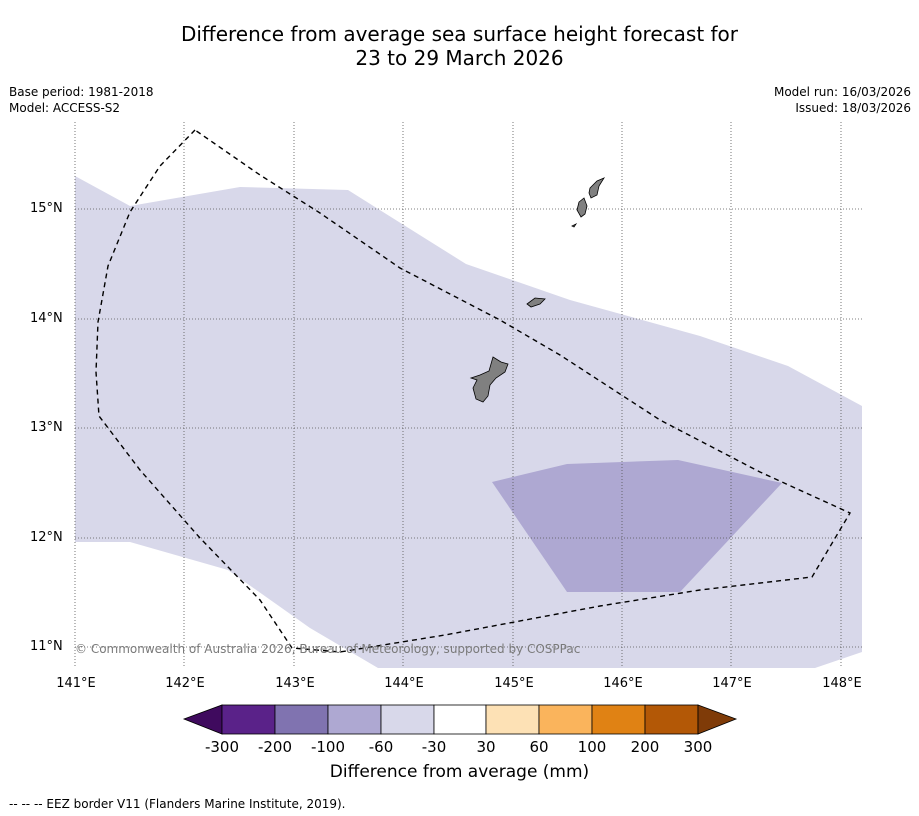  What do you see at coordinates (222, 747) in the screenshot?
I see `colorbar-label: -300` at bounding box center [222, 747].